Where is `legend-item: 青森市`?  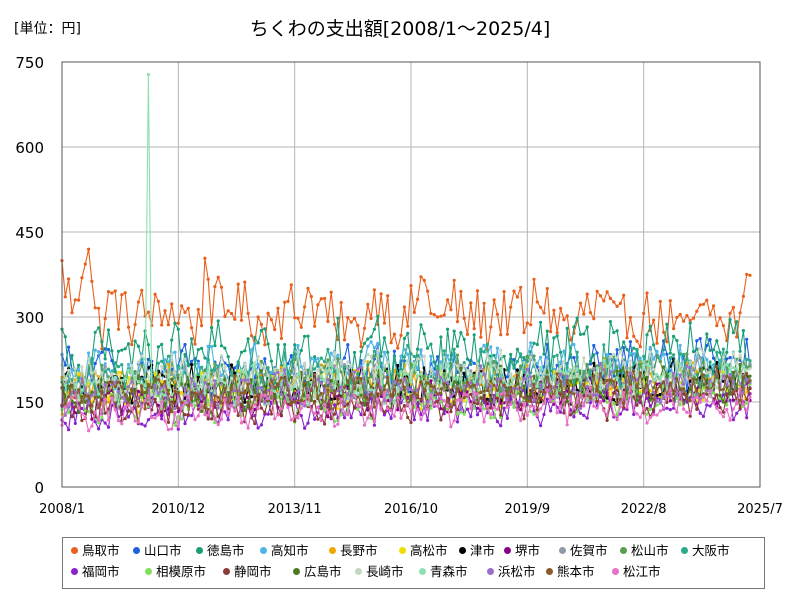
legend-item: 青森市 is located at coordinates (443, 572).